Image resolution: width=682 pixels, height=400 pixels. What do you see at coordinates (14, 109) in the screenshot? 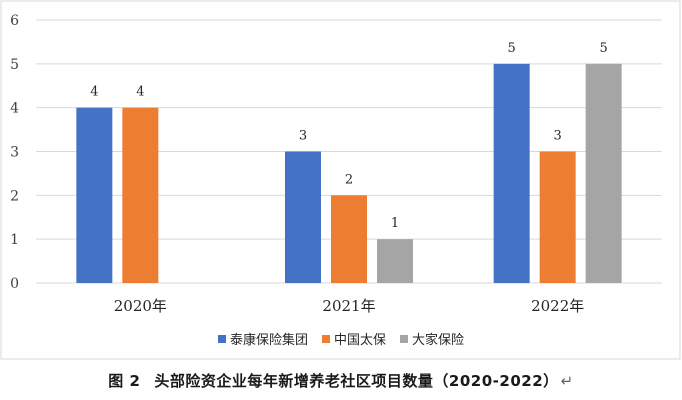
I see `y-tick-label: 4` at bounding box center [14, 109].